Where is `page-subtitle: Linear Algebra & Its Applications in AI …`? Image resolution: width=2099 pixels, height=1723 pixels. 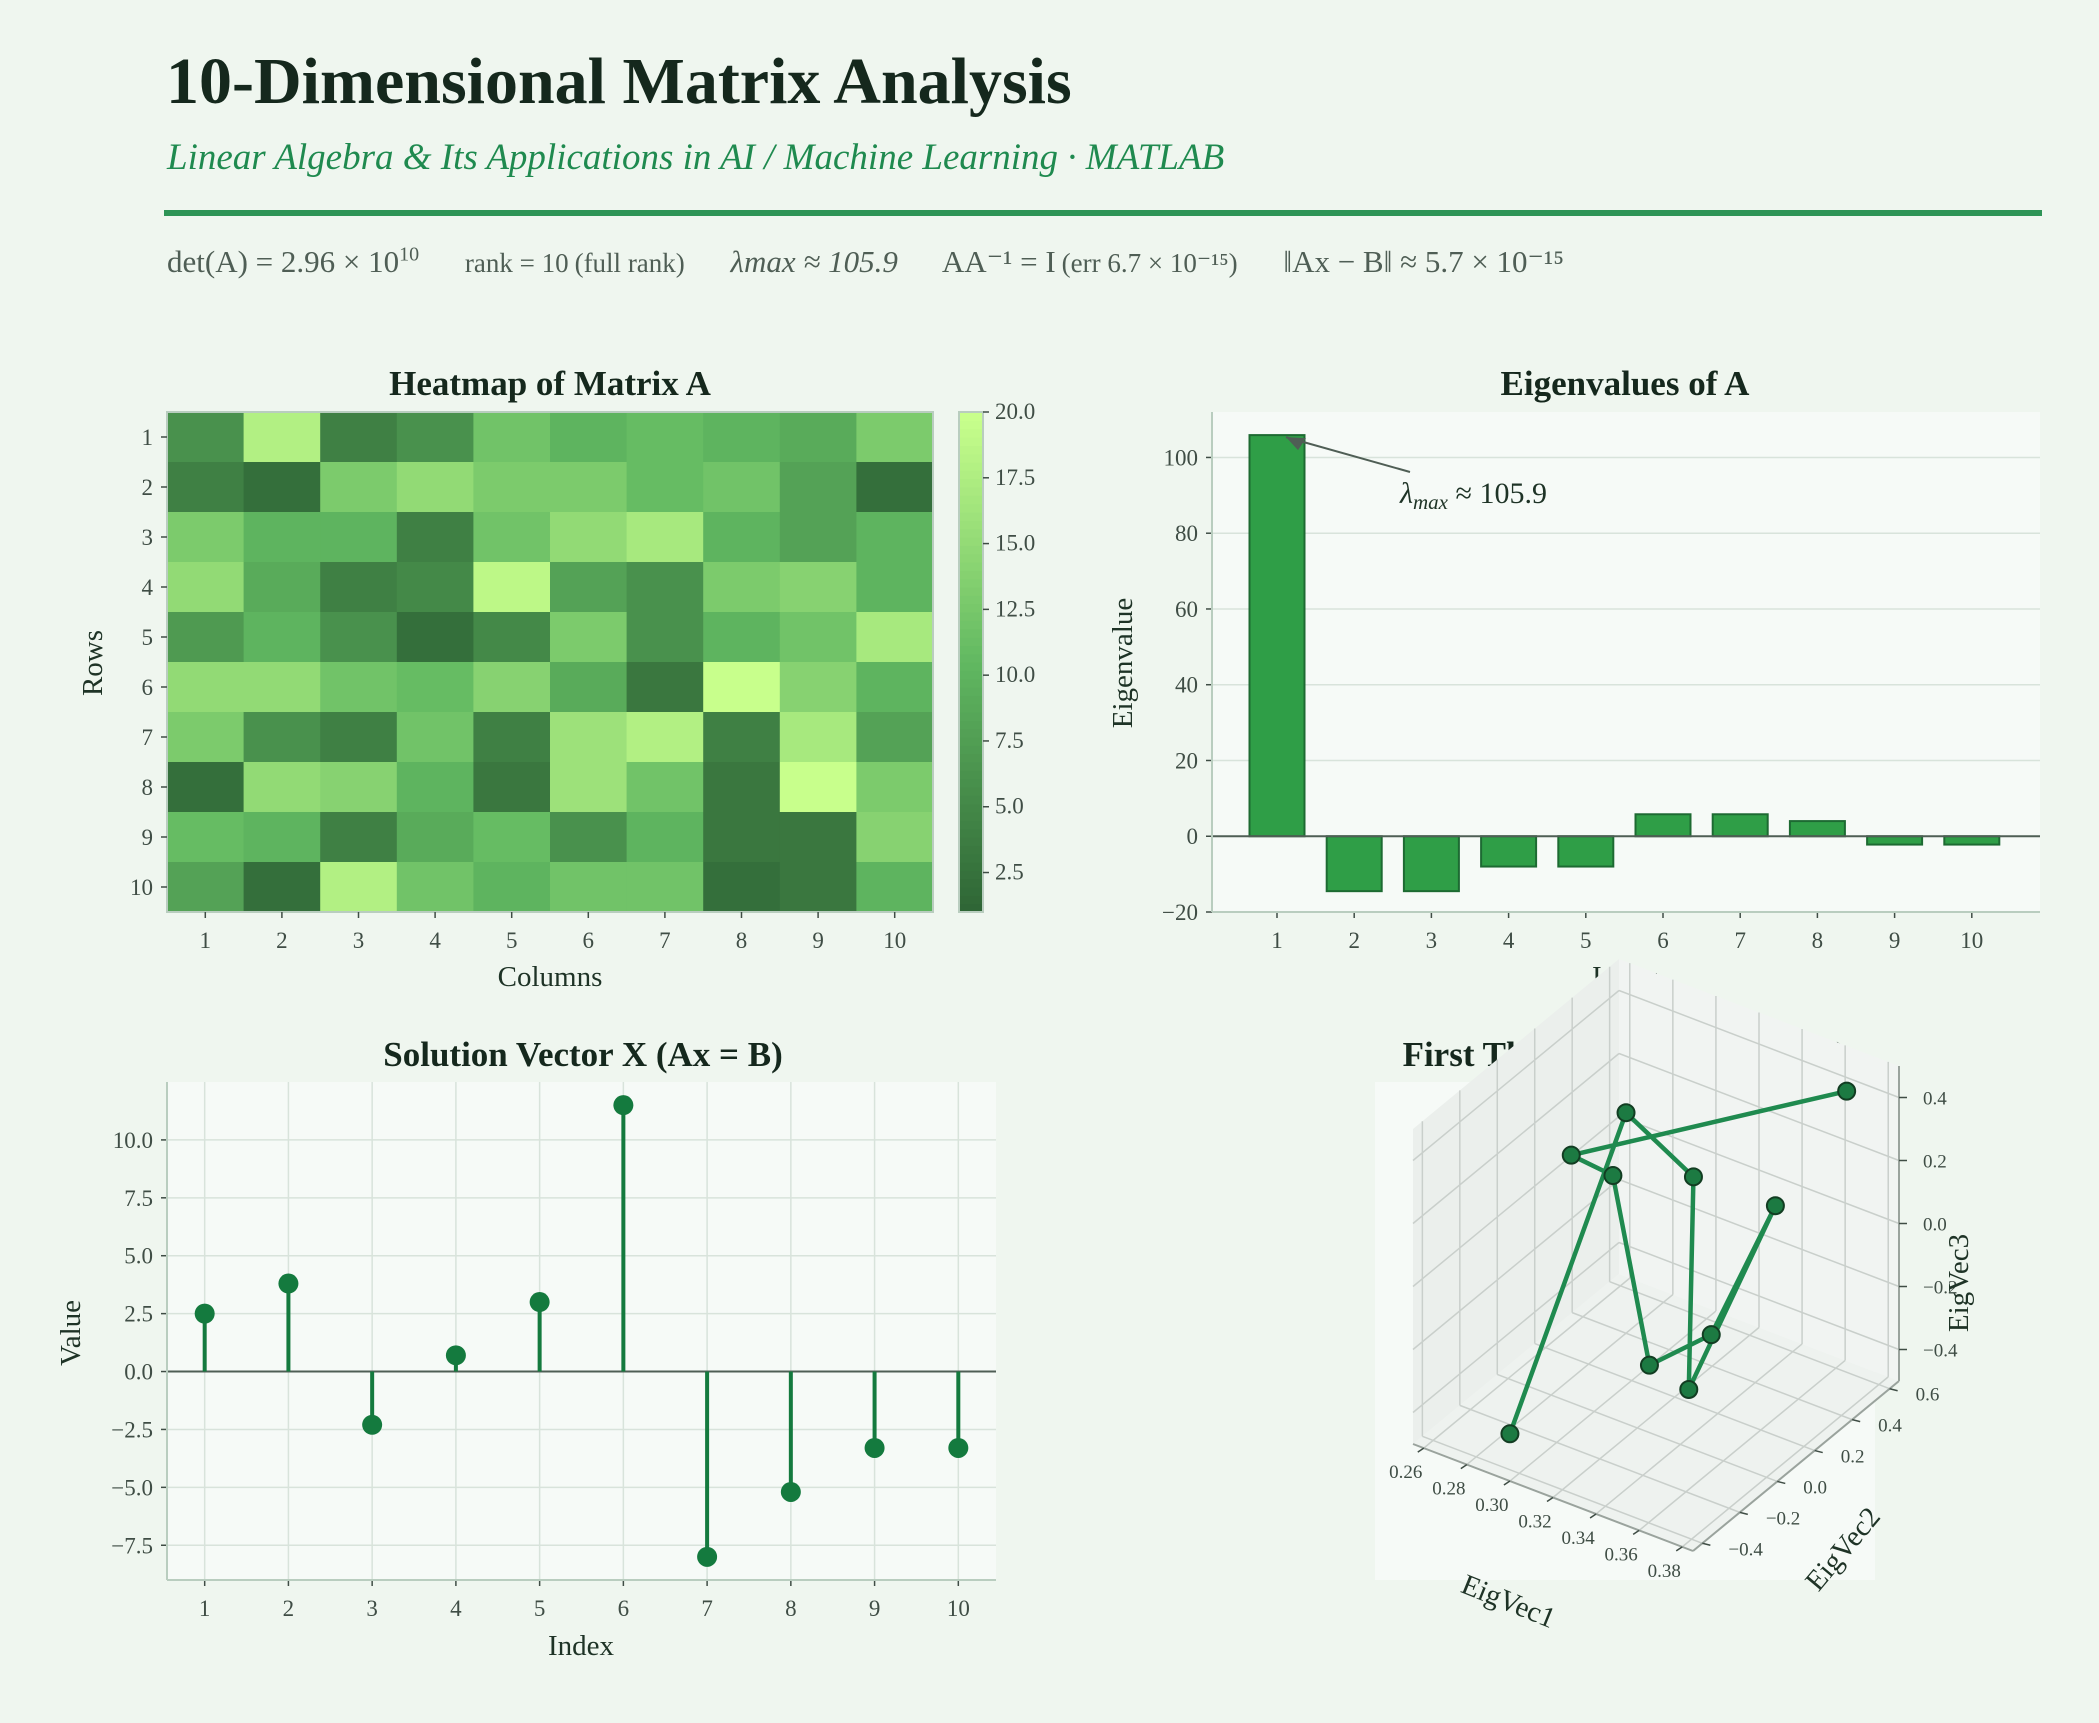
page-subtitle: Linear Algebra & Its Applications in AI … is located at coordinates (696, 157).